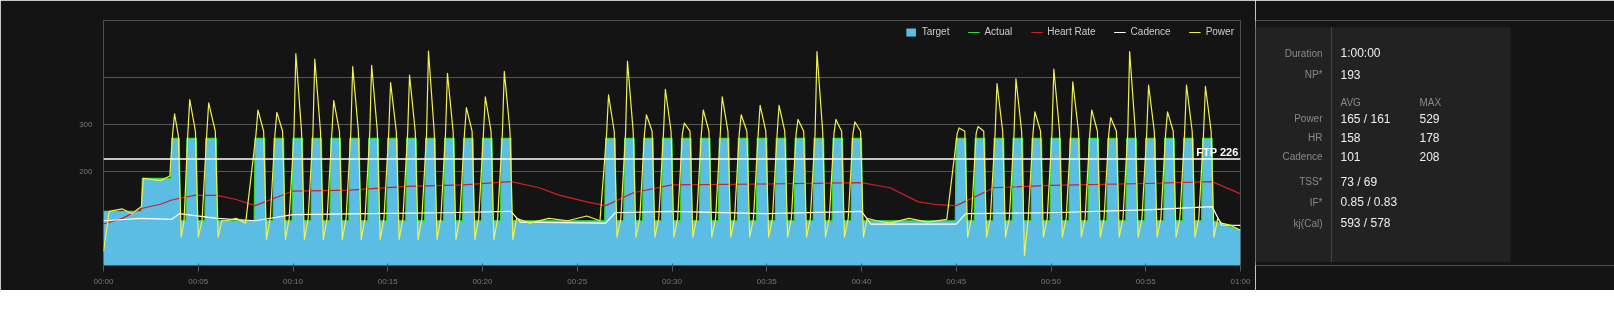  What do you see at coordinates (1219, 31) in the screenshot?
I see `legend-label: Power` at bounding box center [1219, 31].